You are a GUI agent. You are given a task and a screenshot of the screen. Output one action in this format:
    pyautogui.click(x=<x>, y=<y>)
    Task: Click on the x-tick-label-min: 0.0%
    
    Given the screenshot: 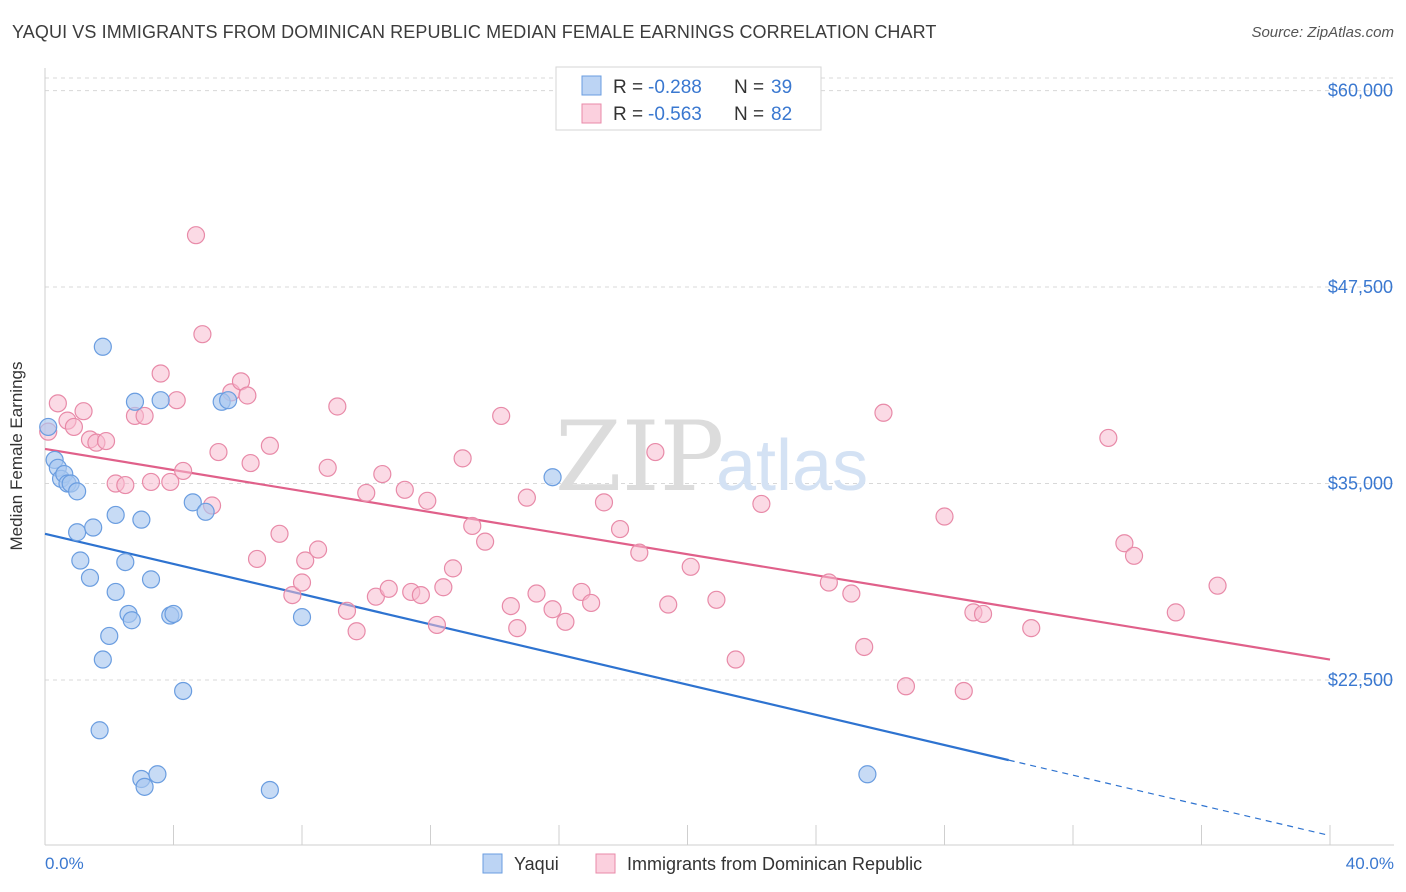 What is the action you would take?
    pyautogui.click(x=64, y=863)
    